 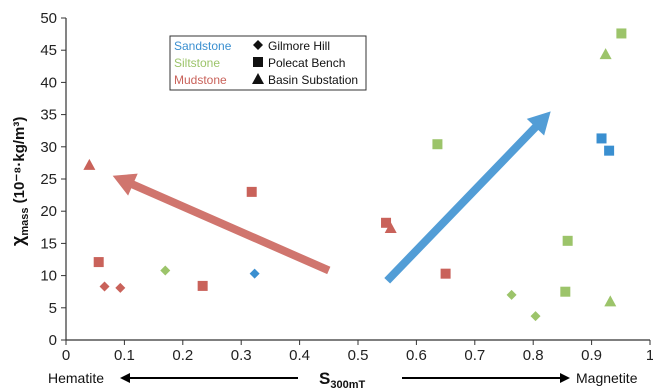 I want to click on y-axis-title: χmass (10⁻⁸·kg/m³), so click(x=19, y=181).